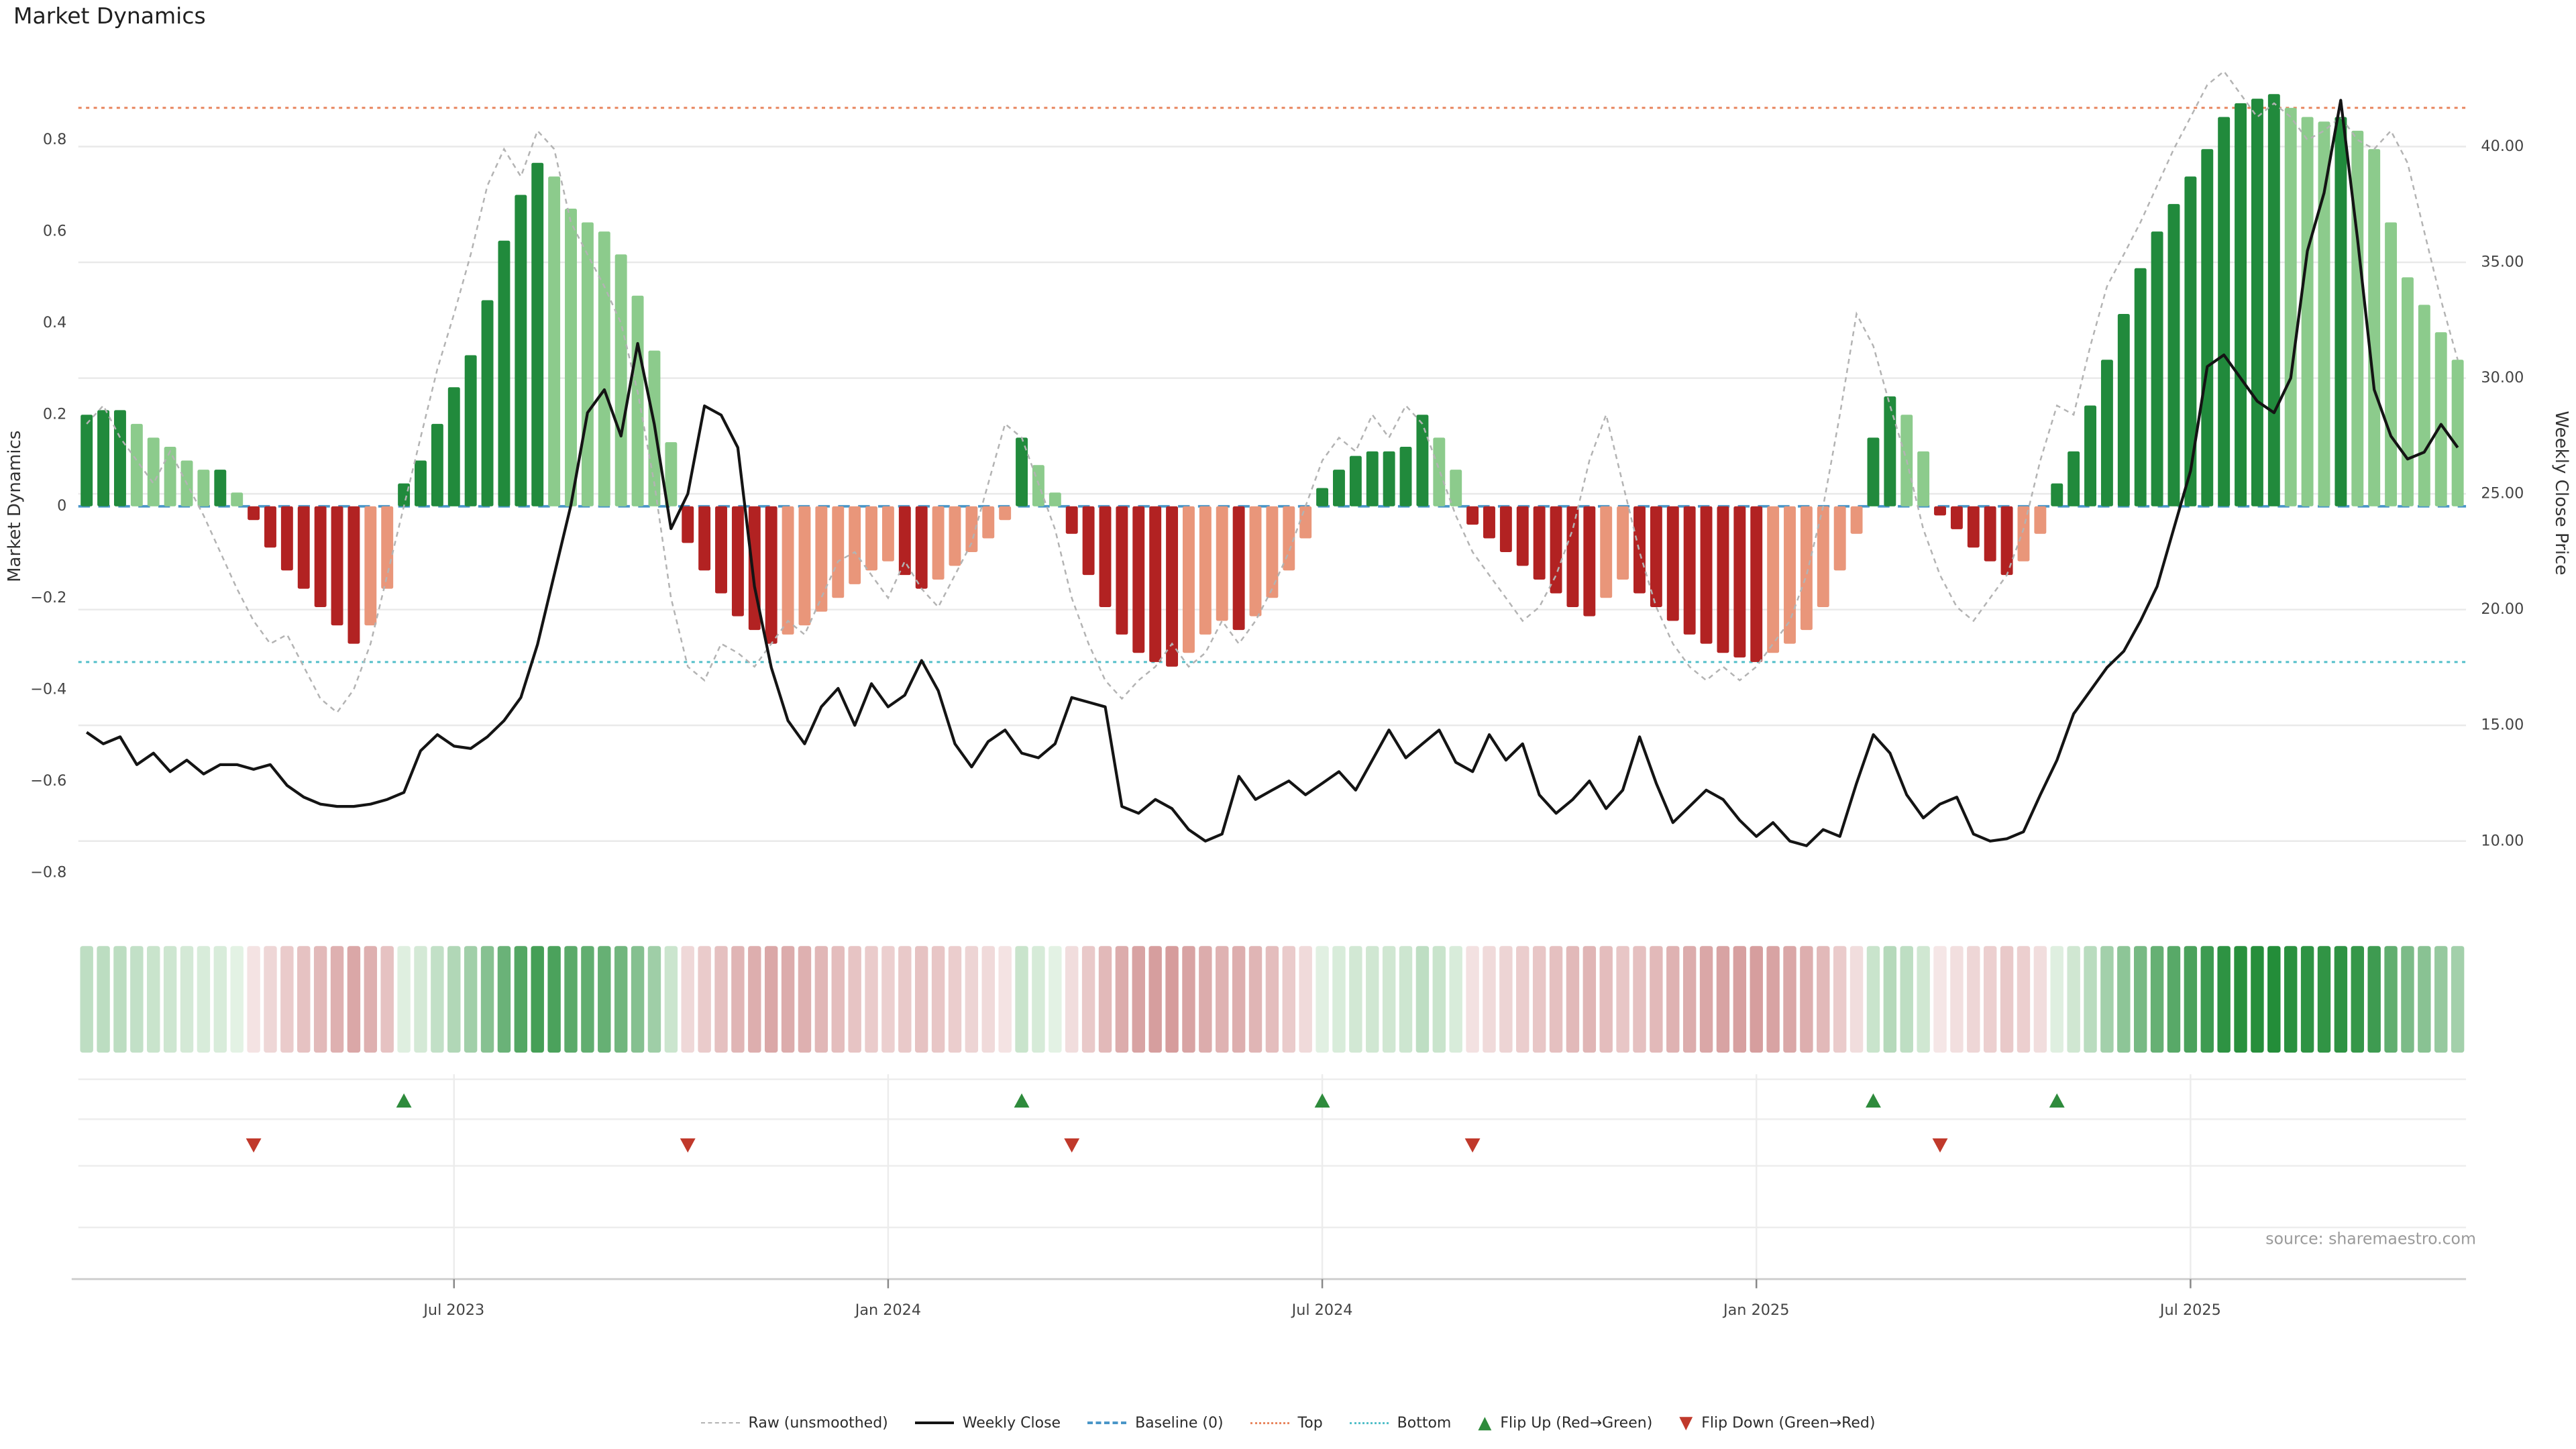 The height and width of the screenshot is (1449, 2576). Describe the element at coordinates (48, 689) in the screenshot. I see `svg-text: −0.4` at that location.